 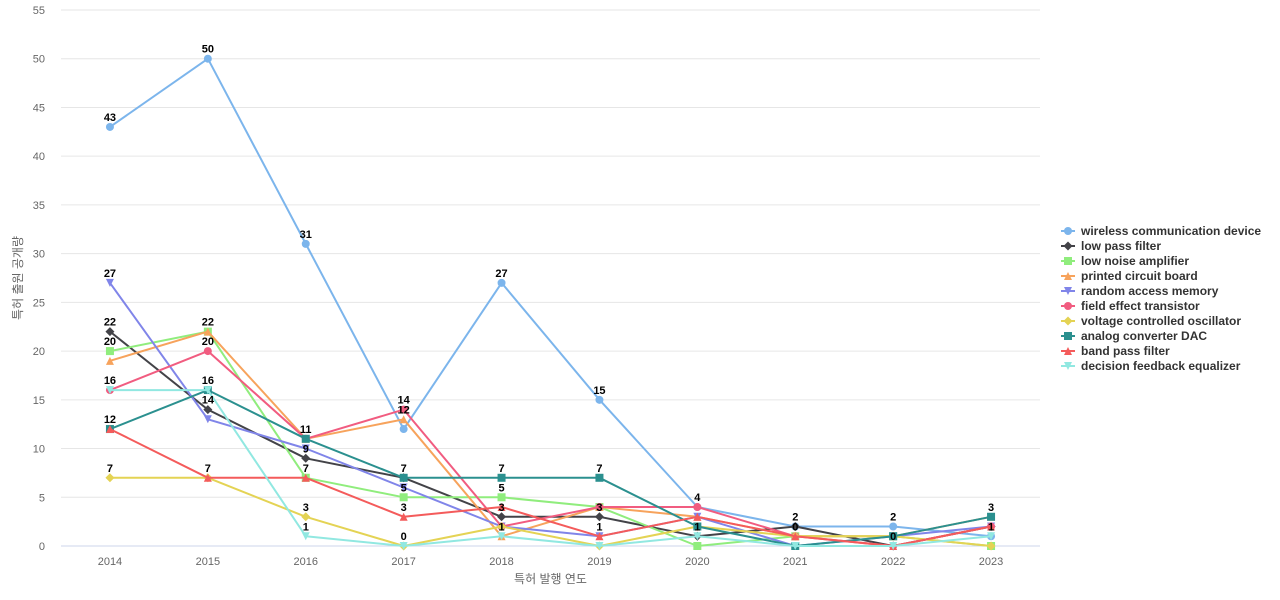 What do you see at coordinates (110, 118) in the screenshot?
I see `data-label: 43` at bounding box center [110, 118].